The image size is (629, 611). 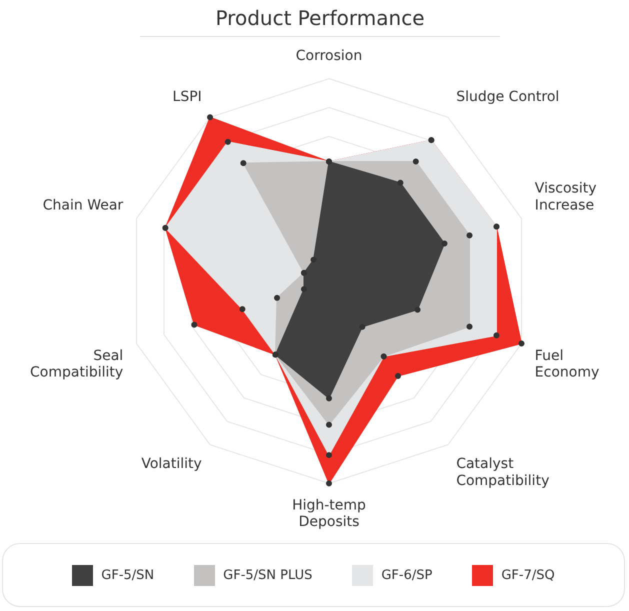 What do you see at coordinates (83, 205) in the screenshot?
I see `spoke-label: Chain Wear` at bounding box center [83, 205].